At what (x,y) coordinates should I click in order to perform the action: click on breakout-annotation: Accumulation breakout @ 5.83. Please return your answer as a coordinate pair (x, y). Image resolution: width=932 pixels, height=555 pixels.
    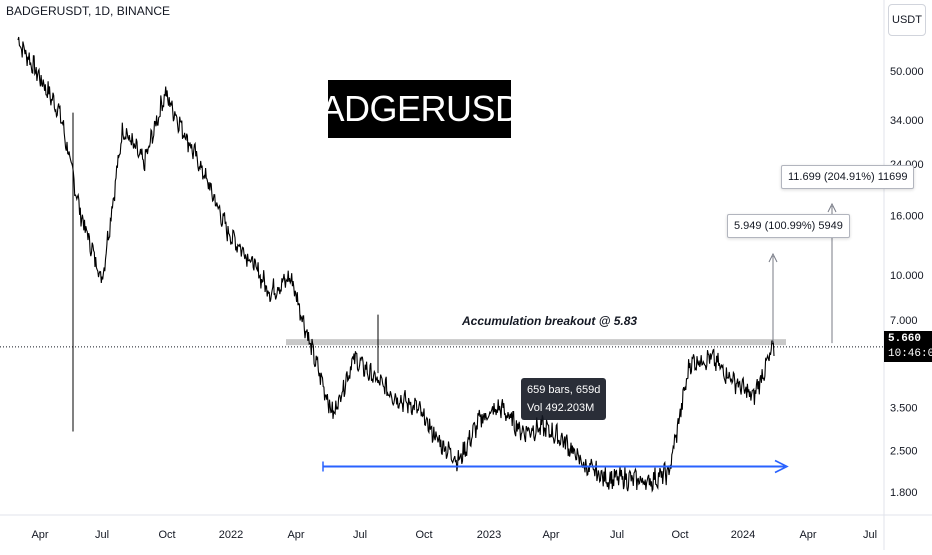
    Looking at the image, I should click on (549, 321).